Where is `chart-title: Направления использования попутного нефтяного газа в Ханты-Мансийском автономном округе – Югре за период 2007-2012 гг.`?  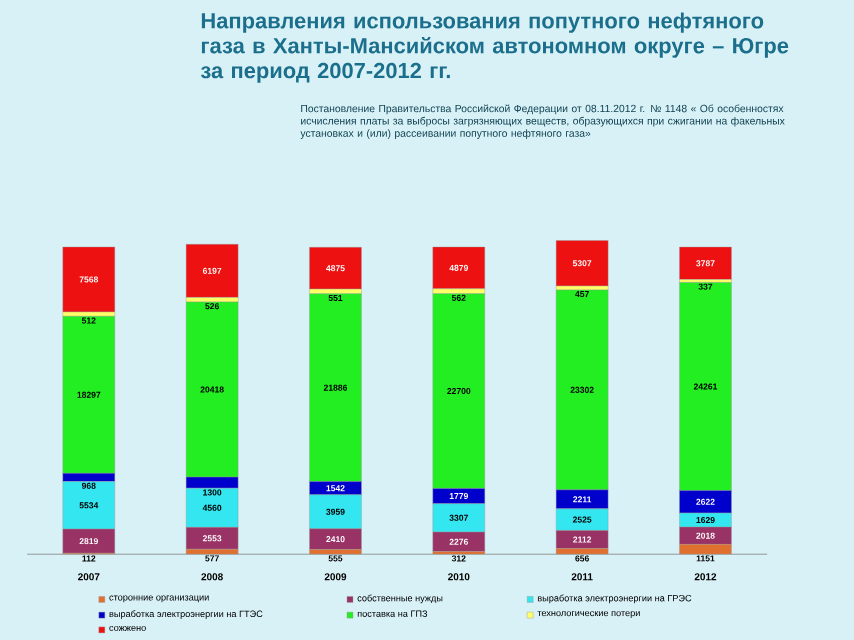
chart-title: Направления использования попутного нефтяного газа в Ханты-Мансийском автономном округе – Югре за период 2007-2012 гг. is located at coordinates (494, 47).